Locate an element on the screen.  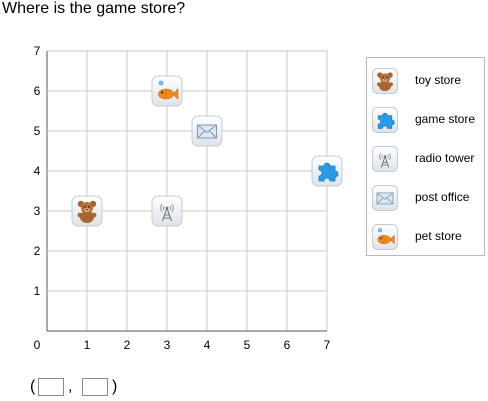
y-tick-label: 1 is located at coordinates (37, 291).